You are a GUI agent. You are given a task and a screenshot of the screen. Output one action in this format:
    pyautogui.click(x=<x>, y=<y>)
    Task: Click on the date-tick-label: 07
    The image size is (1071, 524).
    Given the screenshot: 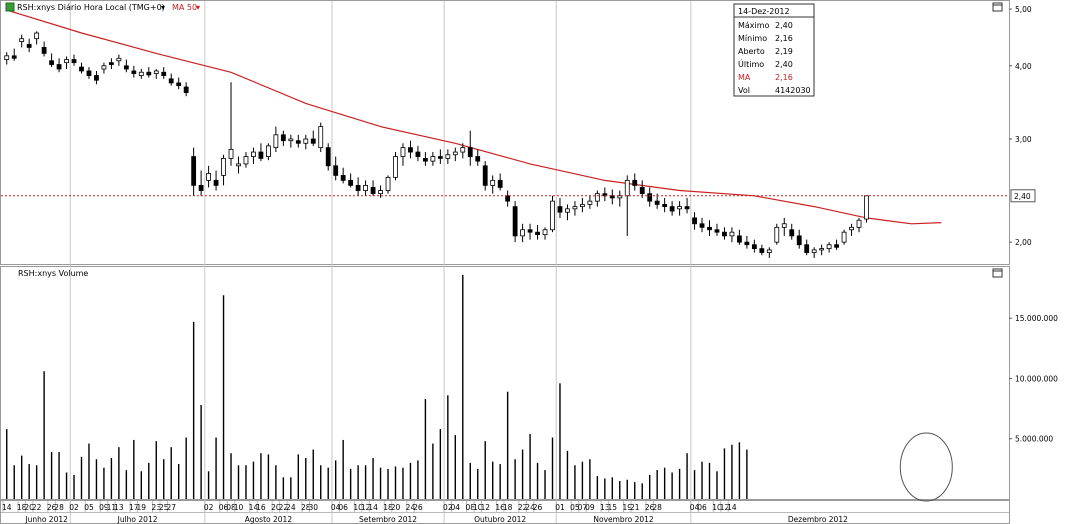 What is the action you would take?
    pyautogui.click(x=583, y=507)
    